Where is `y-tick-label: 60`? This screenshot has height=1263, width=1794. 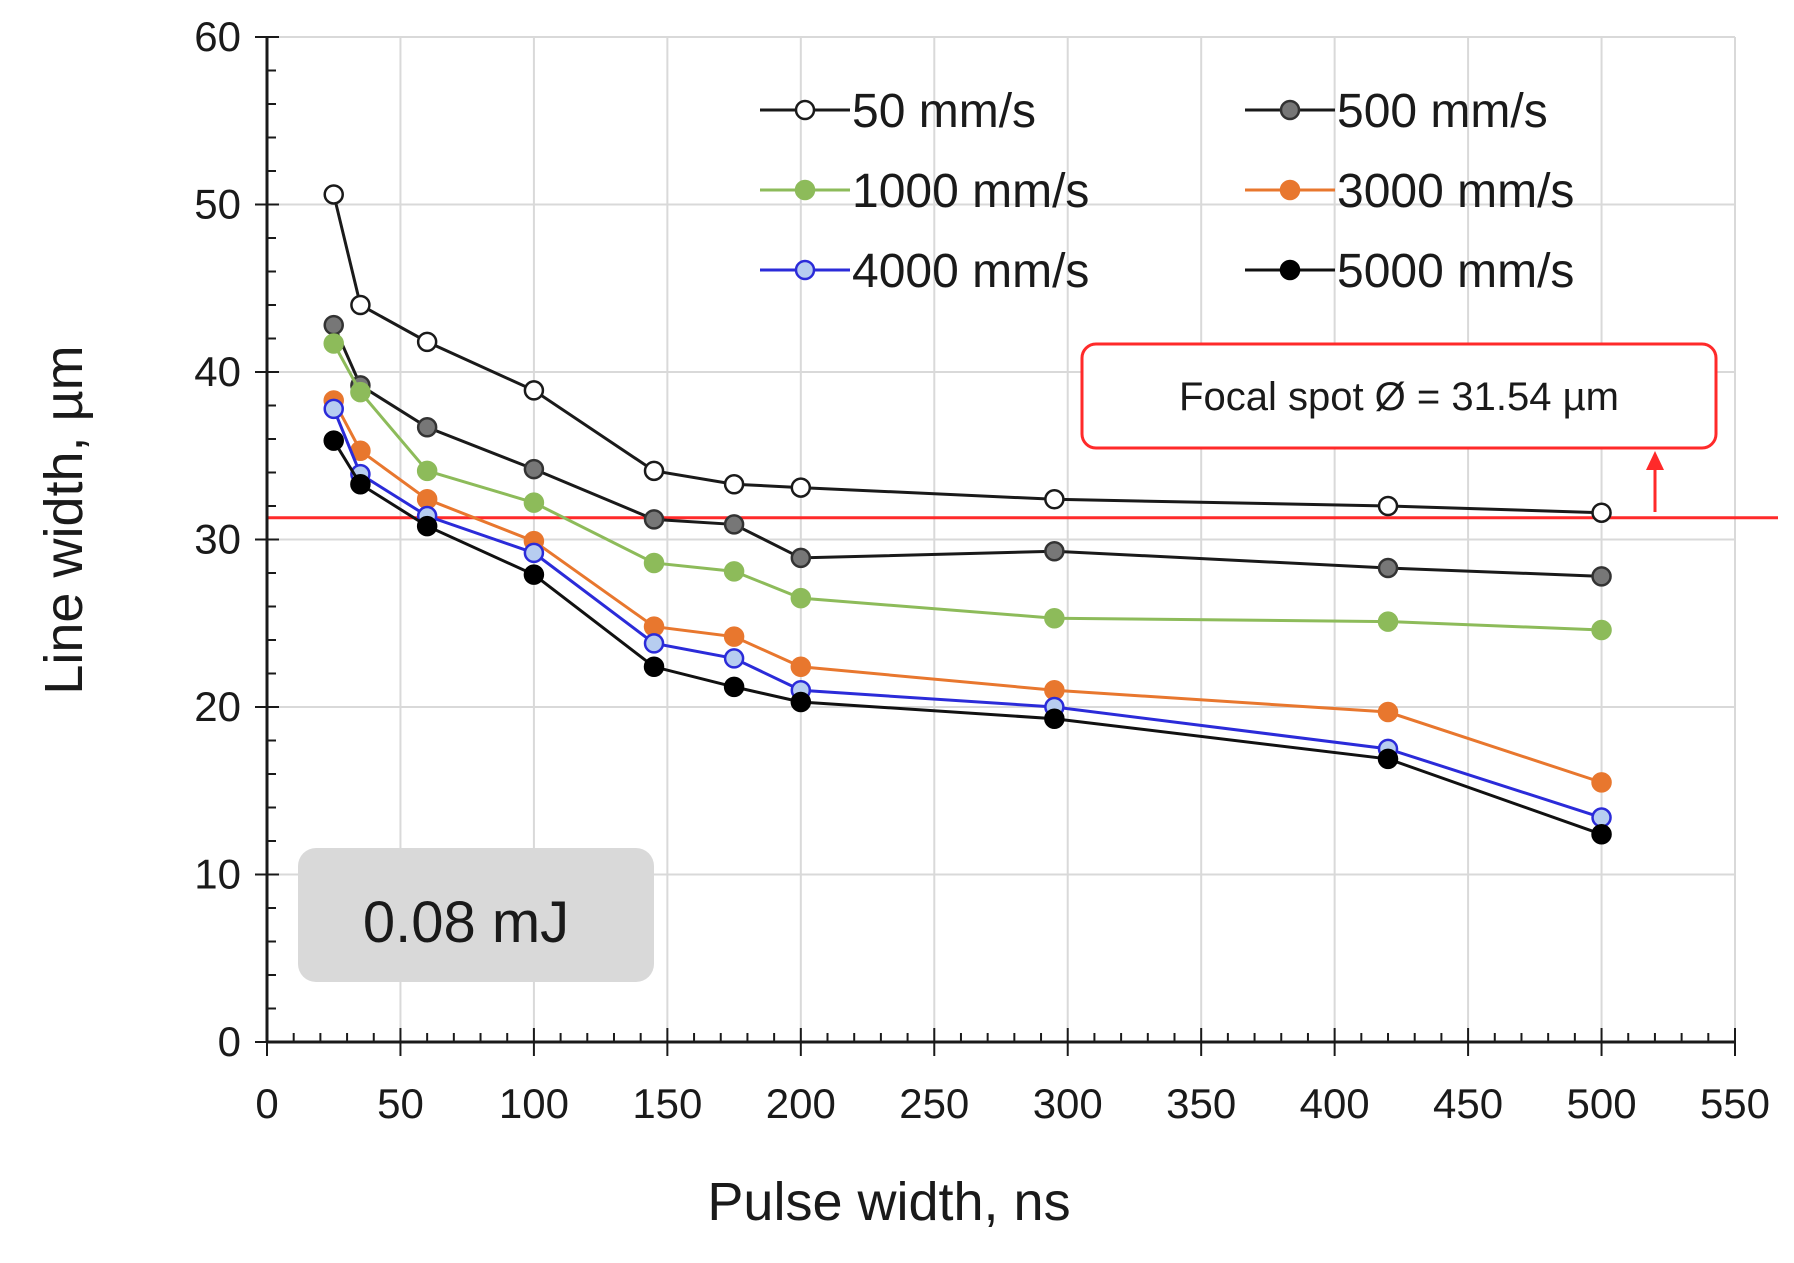
y-tick-label: 60 is located at coordinates (217, 36).